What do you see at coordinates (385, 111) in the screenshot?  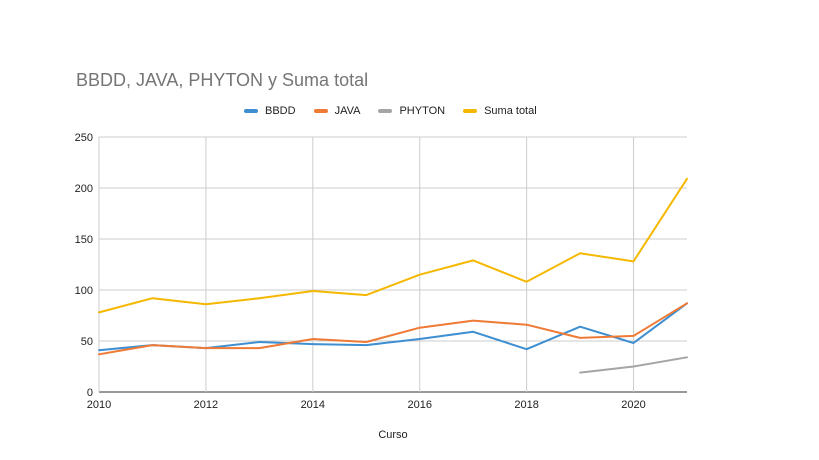 I see `legend-swatch-phyton` at bounding box center [385, 111].